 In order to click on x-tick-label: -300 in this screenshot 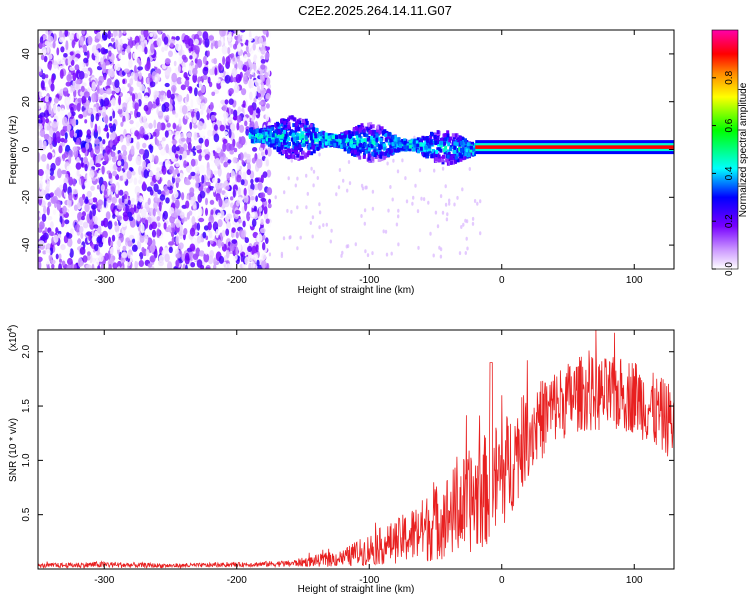, I will do `click(104, 580)`.